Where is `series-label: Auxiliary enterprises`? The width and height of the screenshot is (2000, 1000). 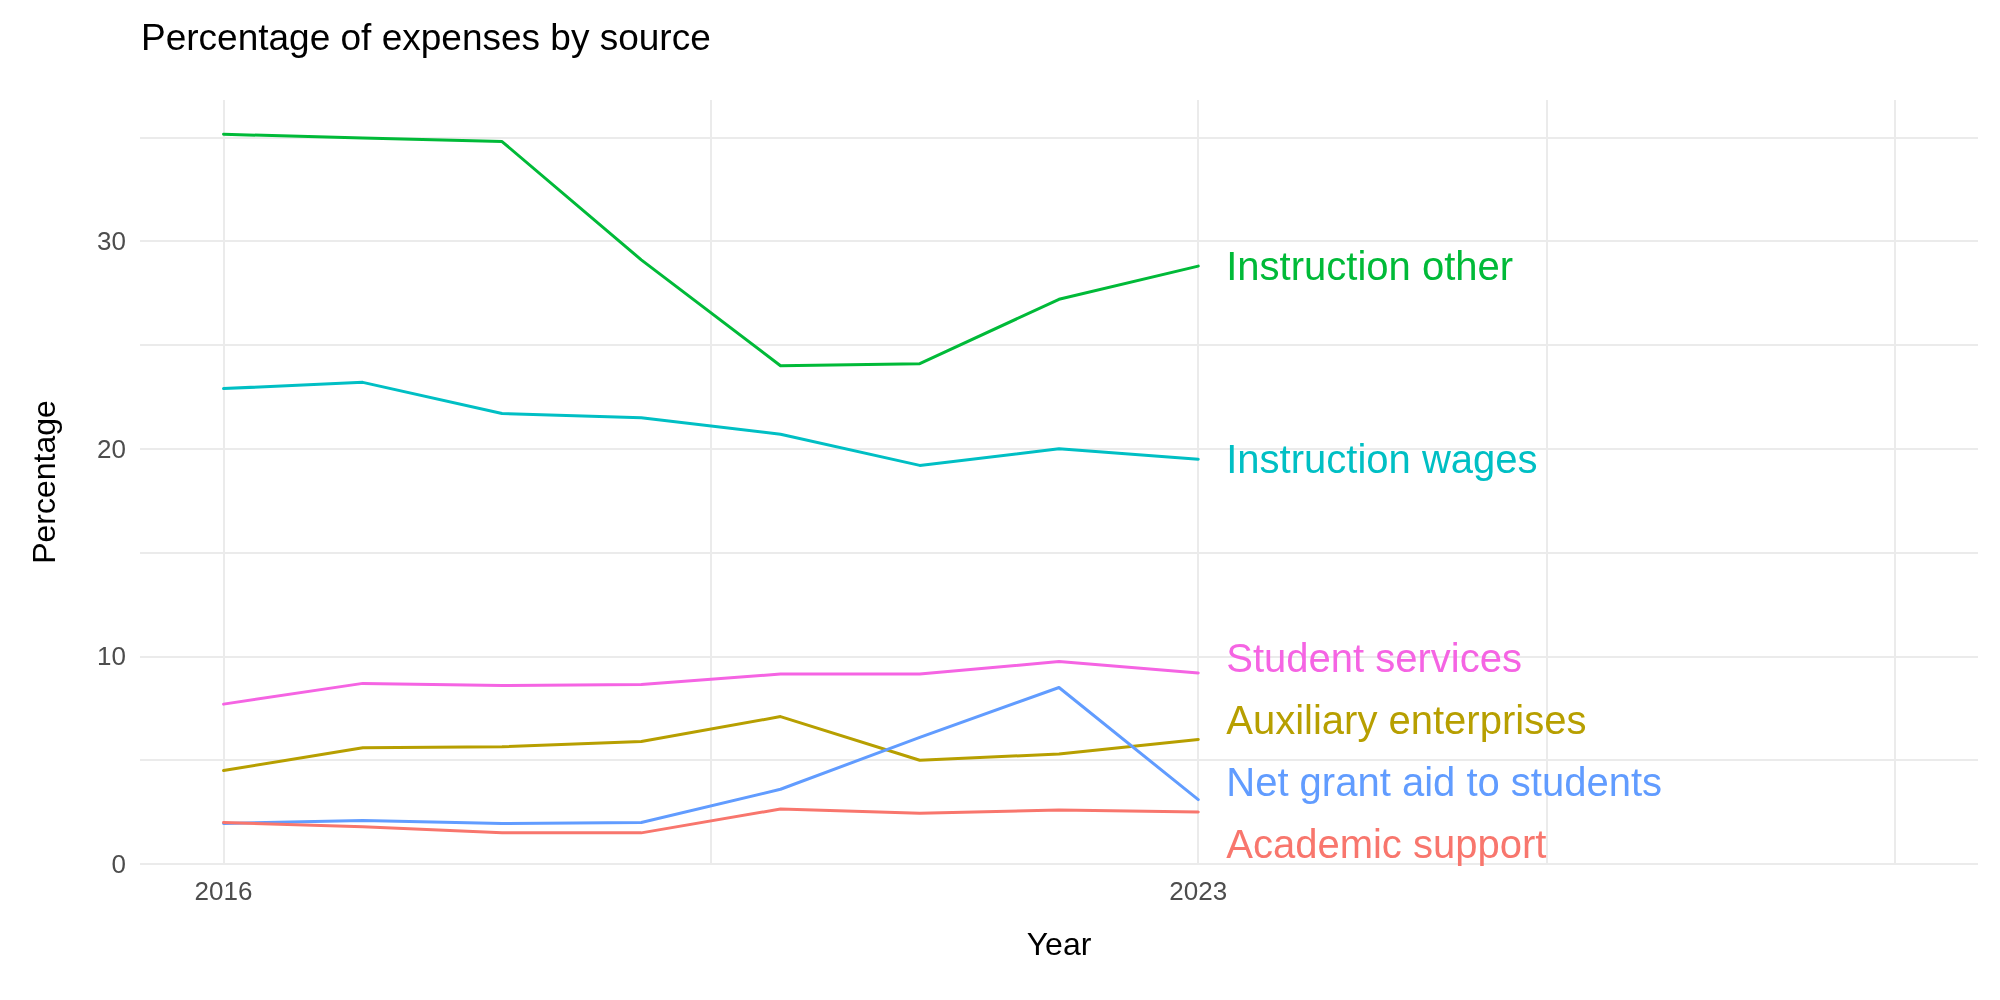
series-label: Auxiliary enterprises is located at coordinates (1406, 720).